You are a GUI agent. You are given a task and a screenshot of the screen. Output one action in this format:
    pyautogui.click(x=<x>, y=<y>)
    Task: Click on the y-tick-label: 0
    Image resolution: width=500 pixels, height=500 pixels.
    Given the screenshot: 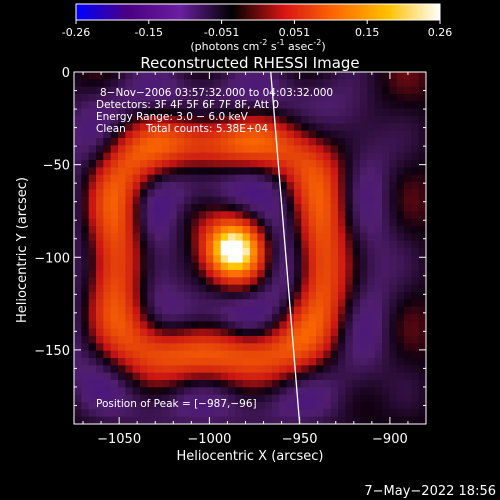 What is the action you would take?
    pyautogui.click(x=66, y=73)
    